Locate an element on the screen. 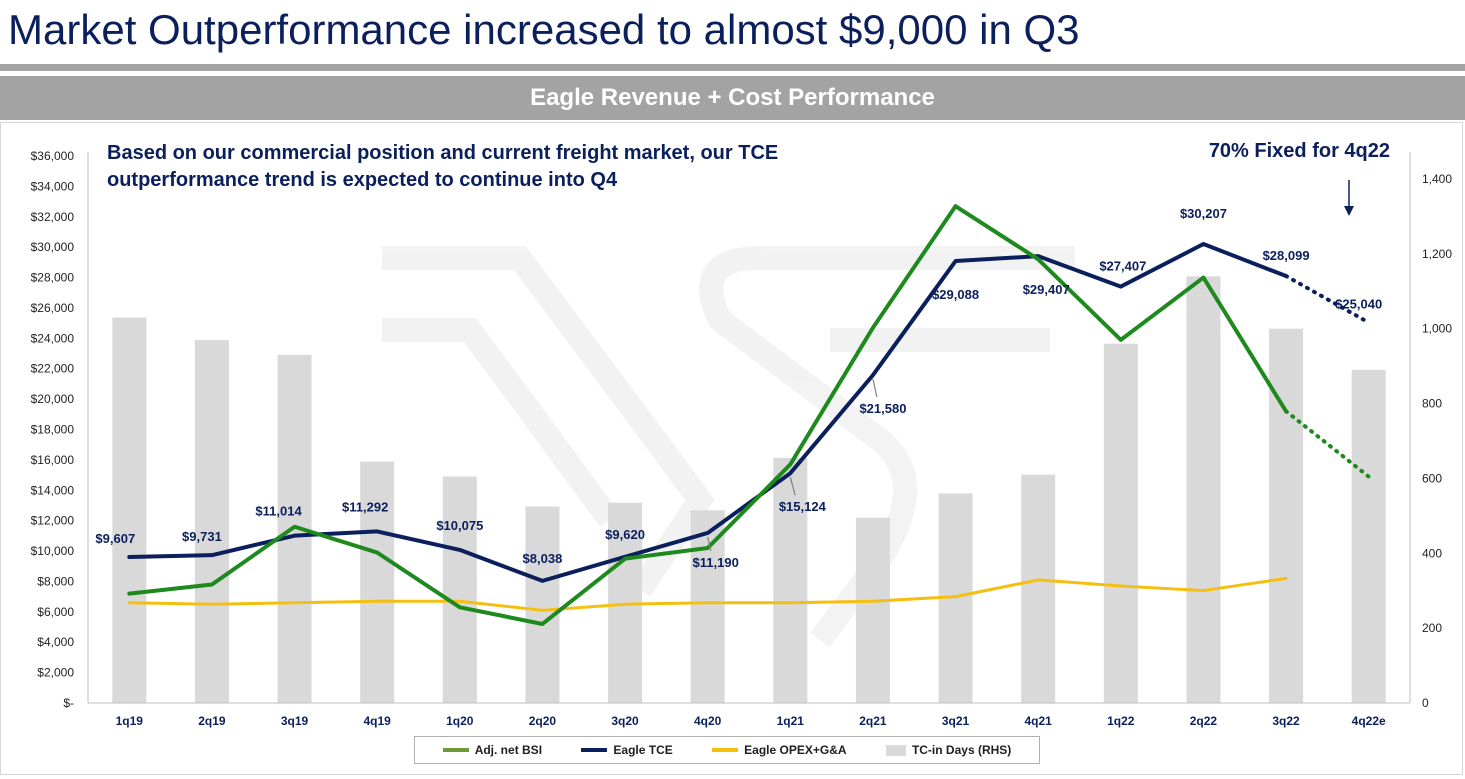  legend-item-tce: Eagle TCE is located at coordinates (627, 750).